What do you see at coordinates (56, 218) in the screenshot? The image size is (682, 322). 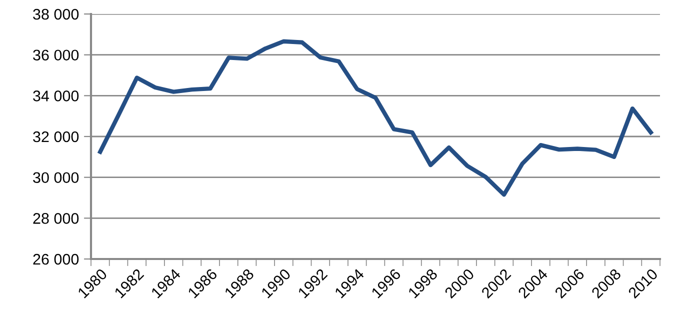 I see `y-tick-label: 28 000` at bounding box center [56, 218].